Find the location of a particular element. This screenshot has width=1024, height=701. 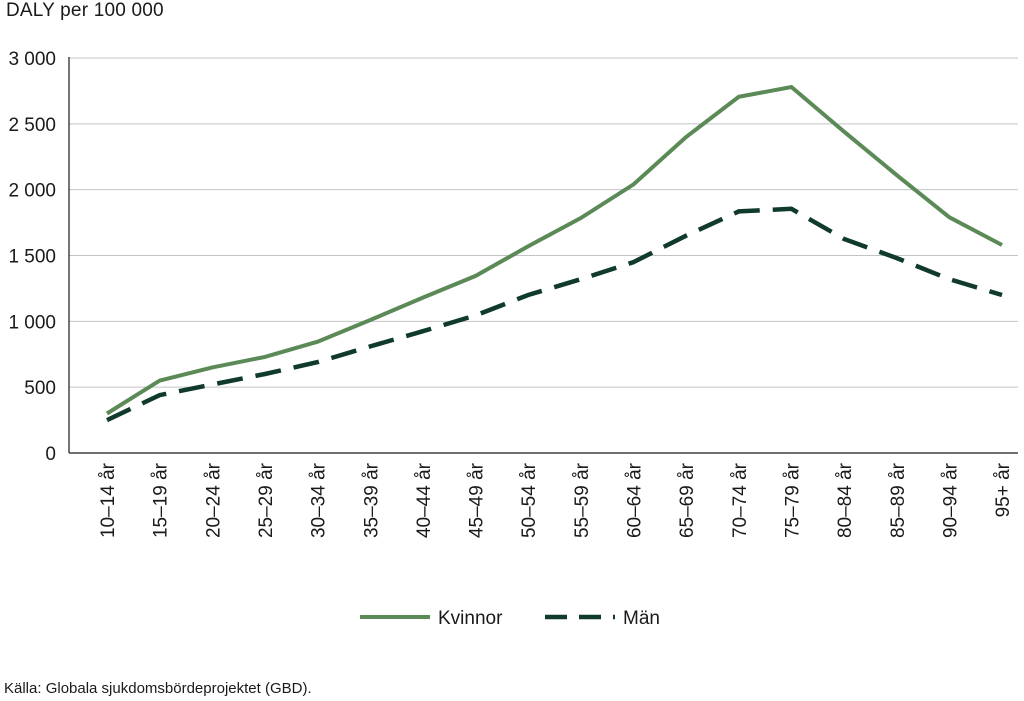

x-tick-label: 30–34 år is located at coordinates (319, 500).